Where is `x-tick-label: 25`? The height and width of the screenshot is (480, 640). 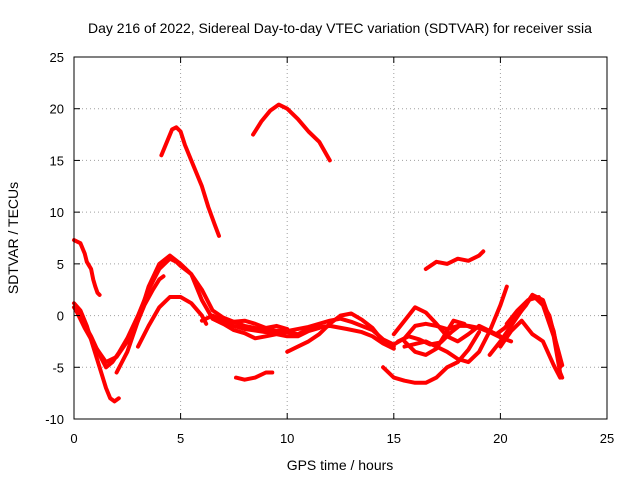 x-tick-label: 25 is located at coordinates (607, 438).